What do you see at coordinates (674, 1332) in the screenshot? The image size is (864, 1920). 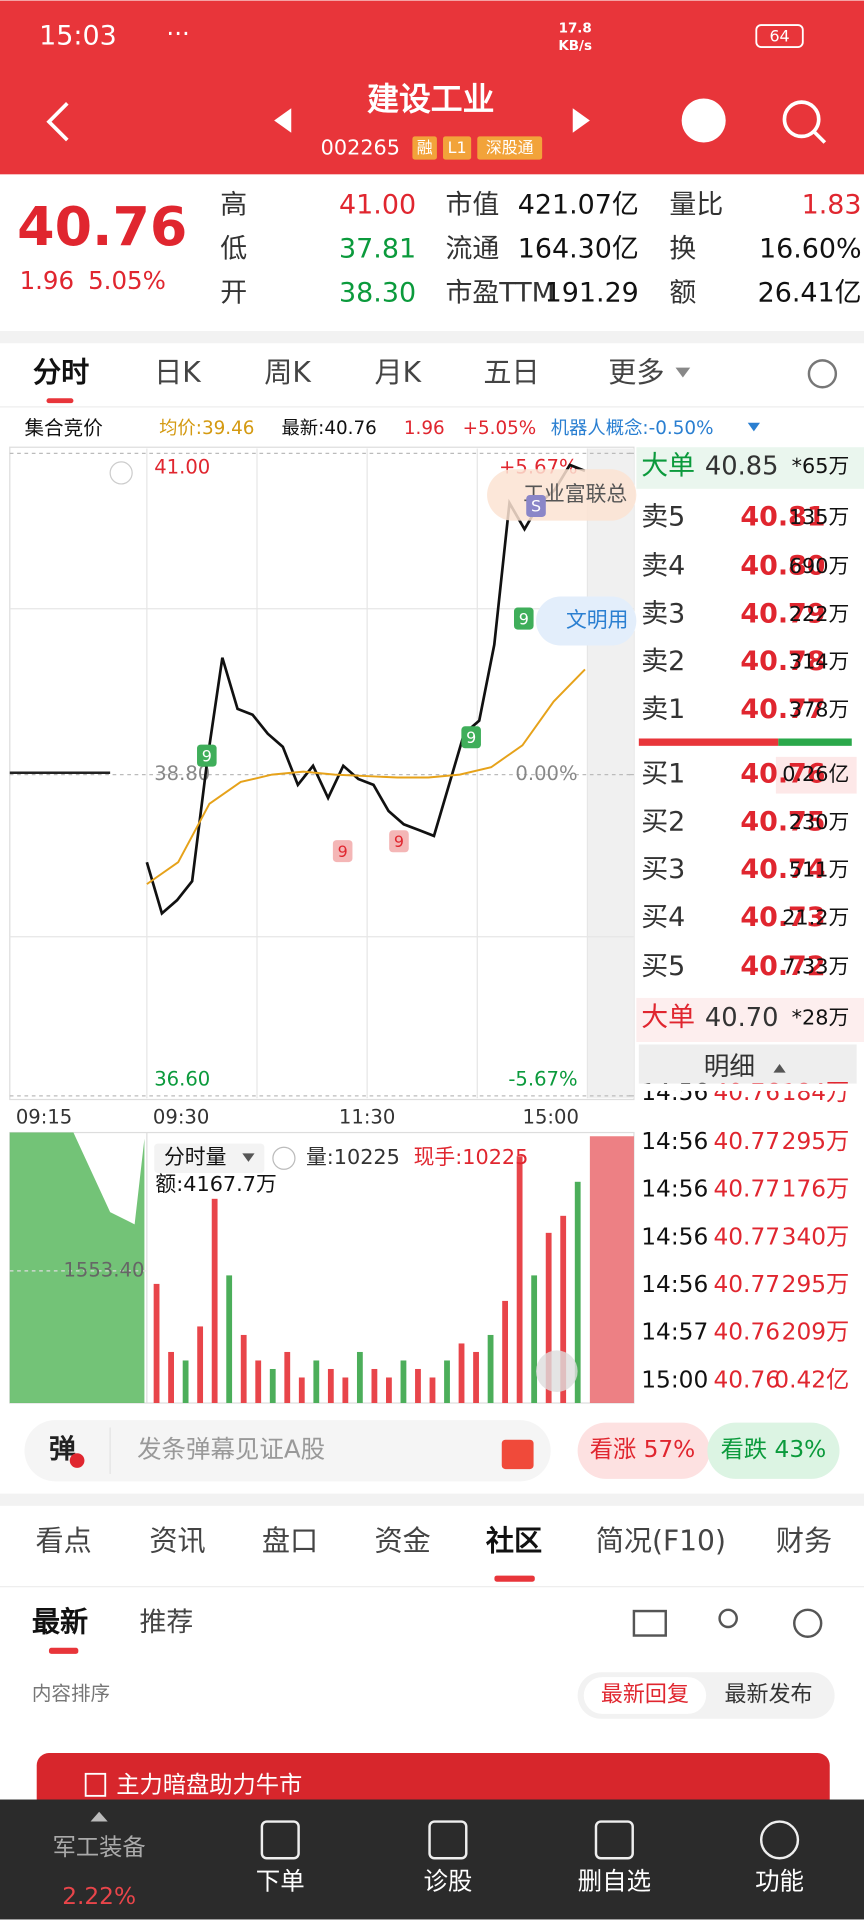 I see `trade-time: 14:57` at bounding box center [674, 1332].